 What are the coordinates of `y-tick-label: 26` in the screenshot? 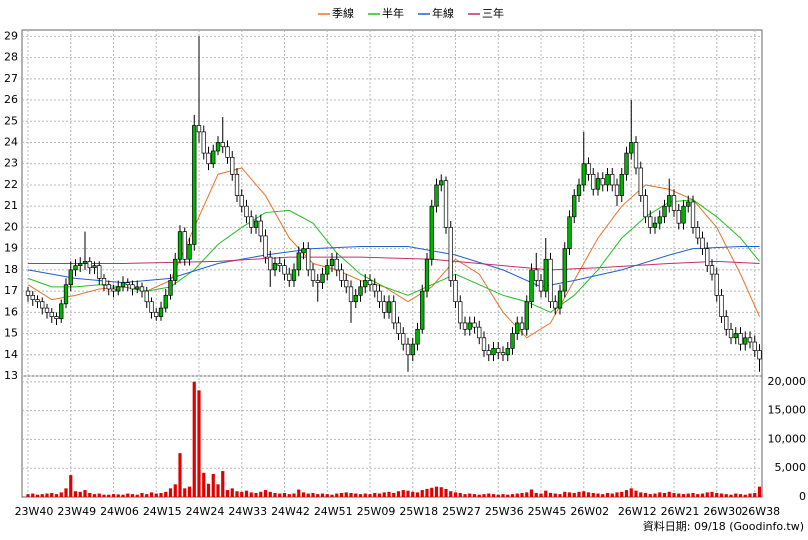 It's located at (11, 99).